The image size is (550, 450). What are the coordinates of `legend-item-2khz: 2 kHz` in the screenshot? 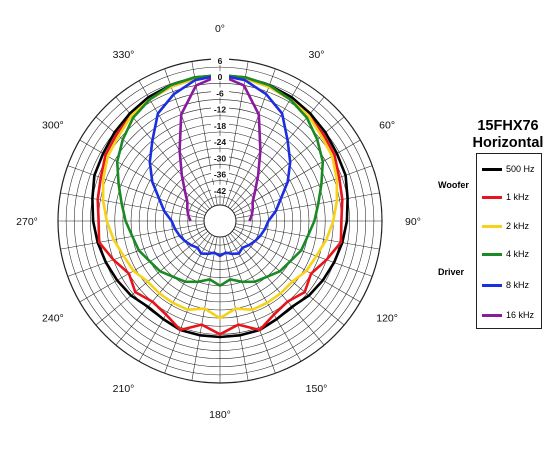 It's located at (505, 226).